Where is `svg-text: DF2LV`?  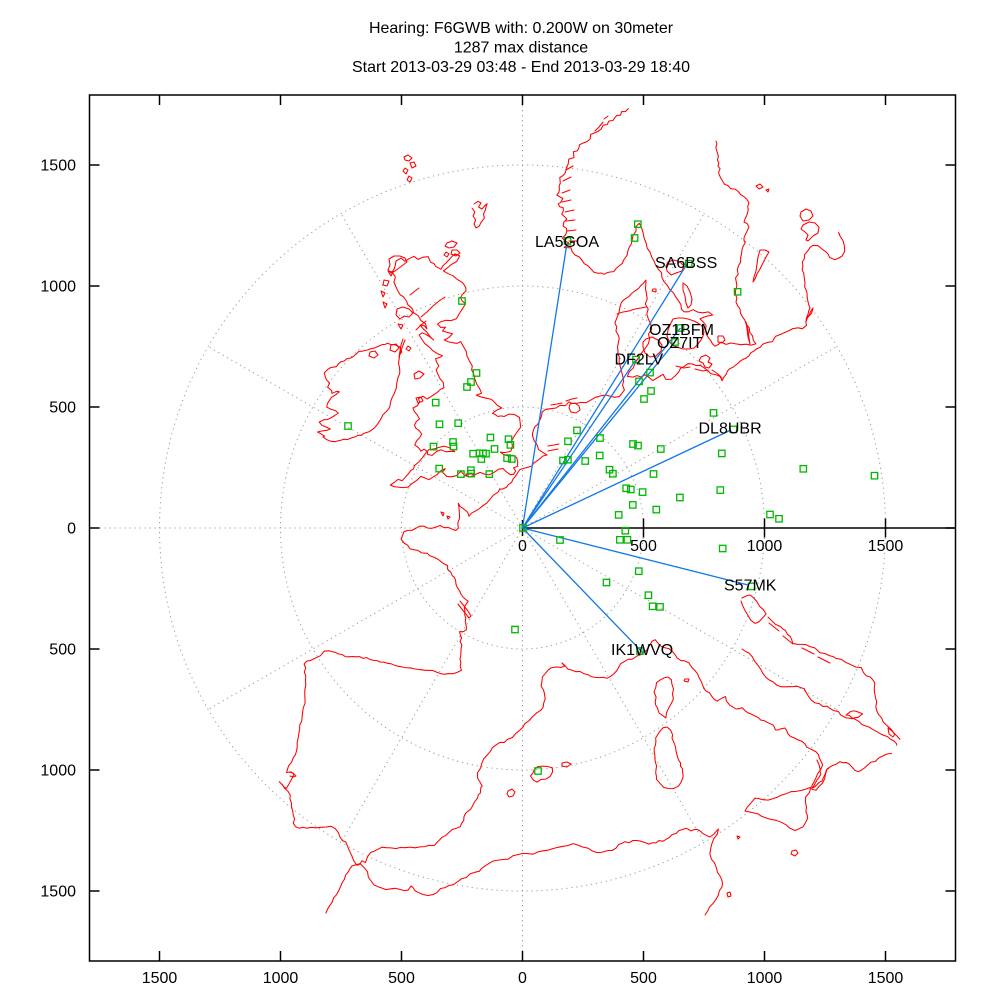
svg-text: DF2LV is located at coordinates (639, 360).